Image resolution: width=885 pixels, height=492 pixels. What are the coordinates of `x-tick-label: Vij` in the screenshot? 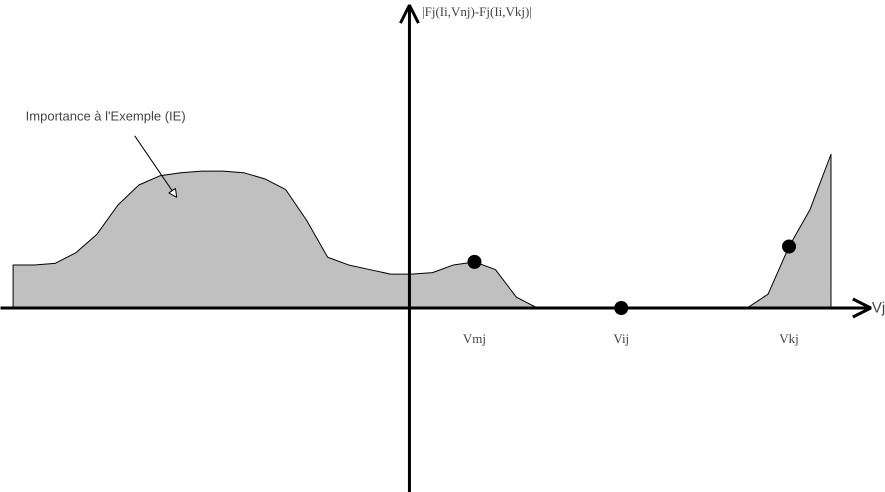 It's located at (621, 338).